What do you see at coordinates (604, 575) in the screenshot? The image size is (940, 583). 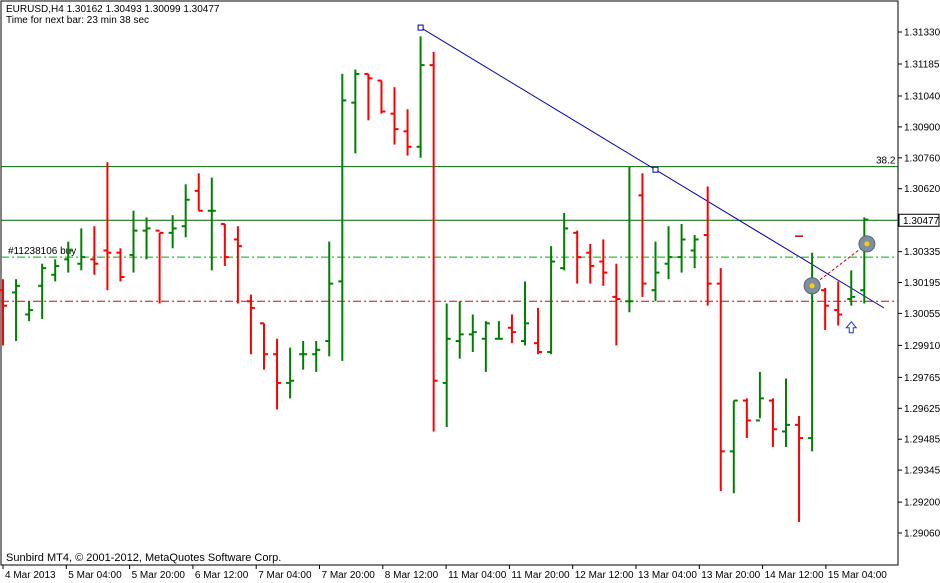 I see `x-tick-label: 12 Mar 12:00` at bounding box center [604, 575].